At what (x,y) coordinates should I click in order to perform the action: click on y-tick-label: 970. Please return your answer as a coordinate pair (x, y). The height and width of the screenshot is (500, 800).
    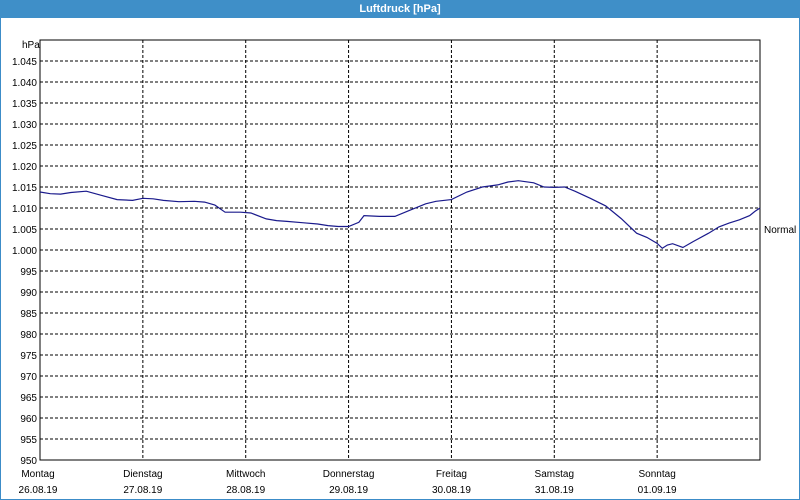
    Looking at the image, I should click on (28, 377).